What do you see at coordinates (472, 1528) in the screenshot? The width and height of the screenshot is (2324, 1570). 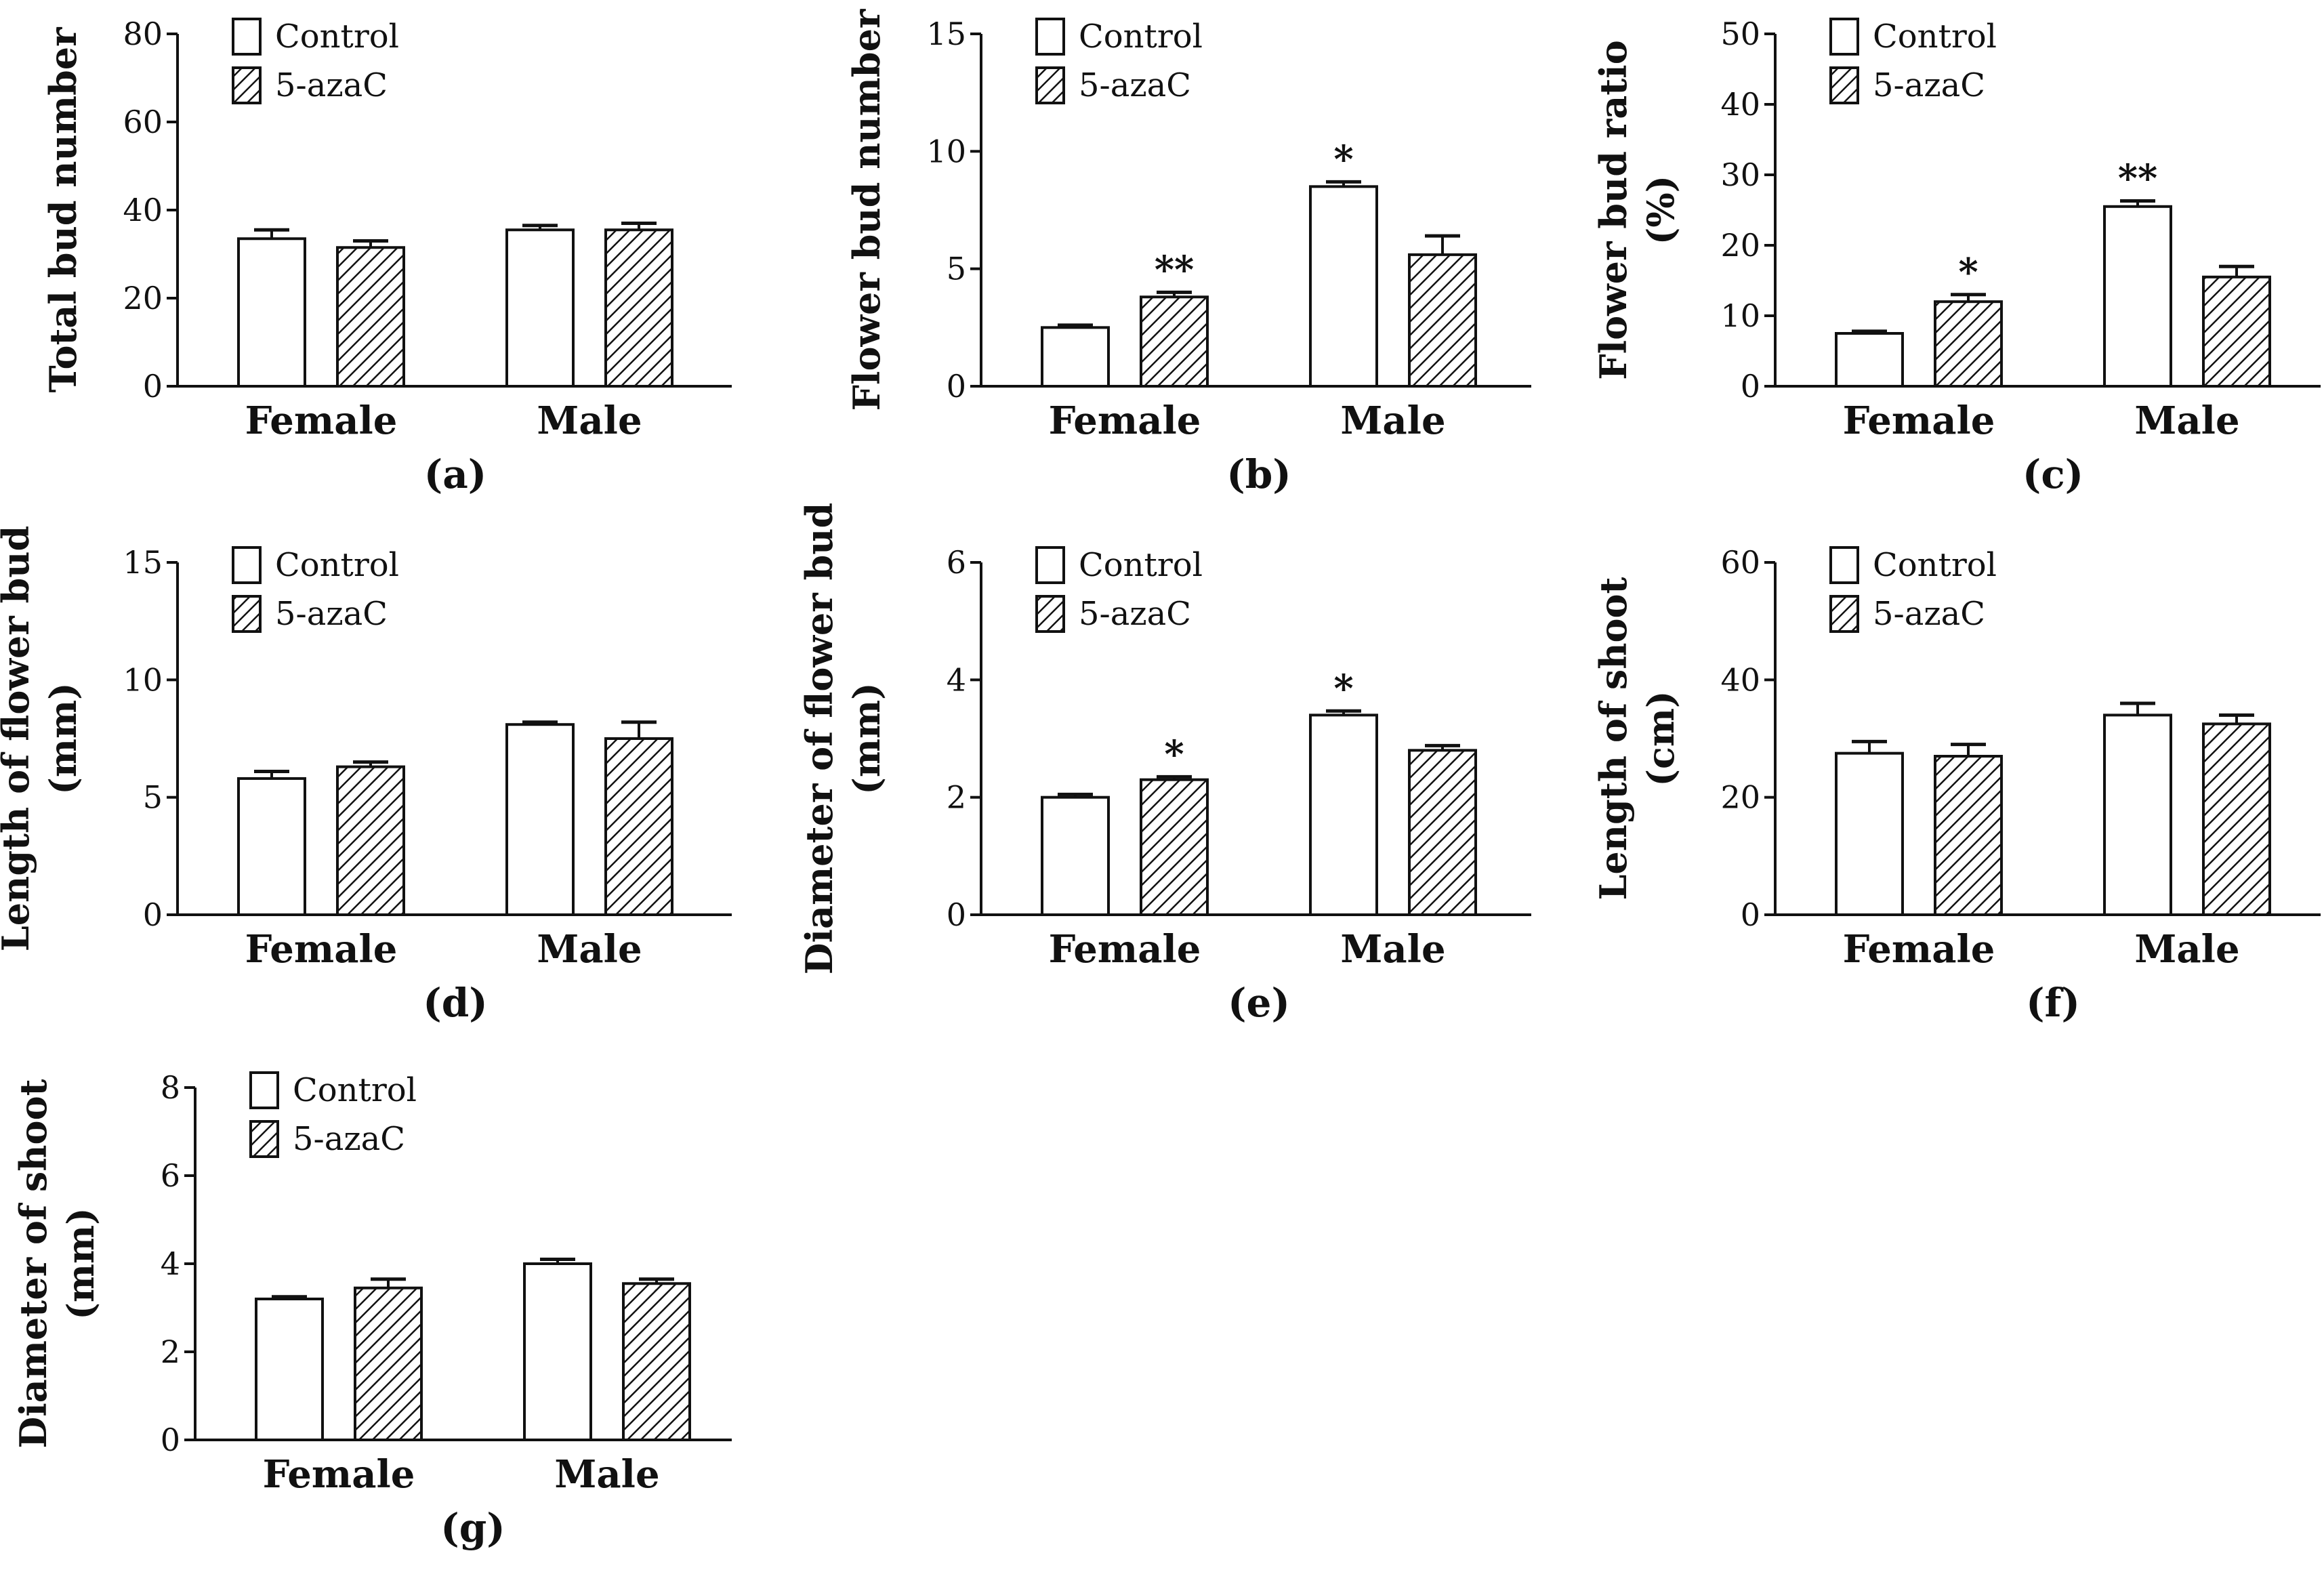 I see `panel-label: (g)` at bounding box center [472, 1528].